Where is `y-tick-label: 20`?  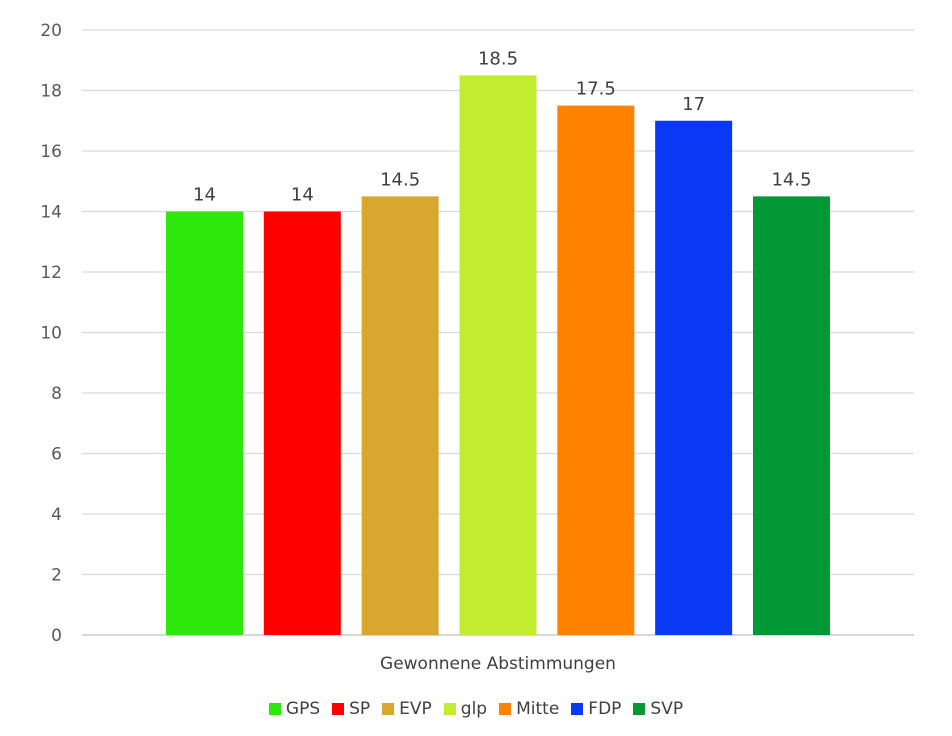 y-tick-label: 20 is located at coordinates (51, 31).